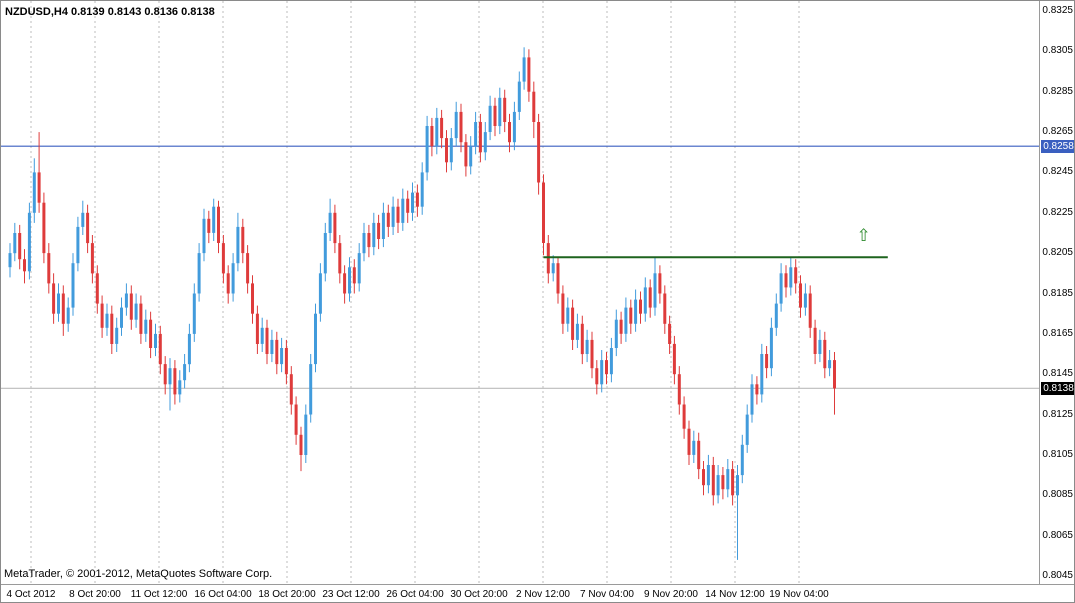 The width and height of the screenshot is (1075, 603). What do you see at coordinates (1057, 454) in the screenshot?
I see `price-axis-label: 0.8105` at bounding box center [1057, 454].